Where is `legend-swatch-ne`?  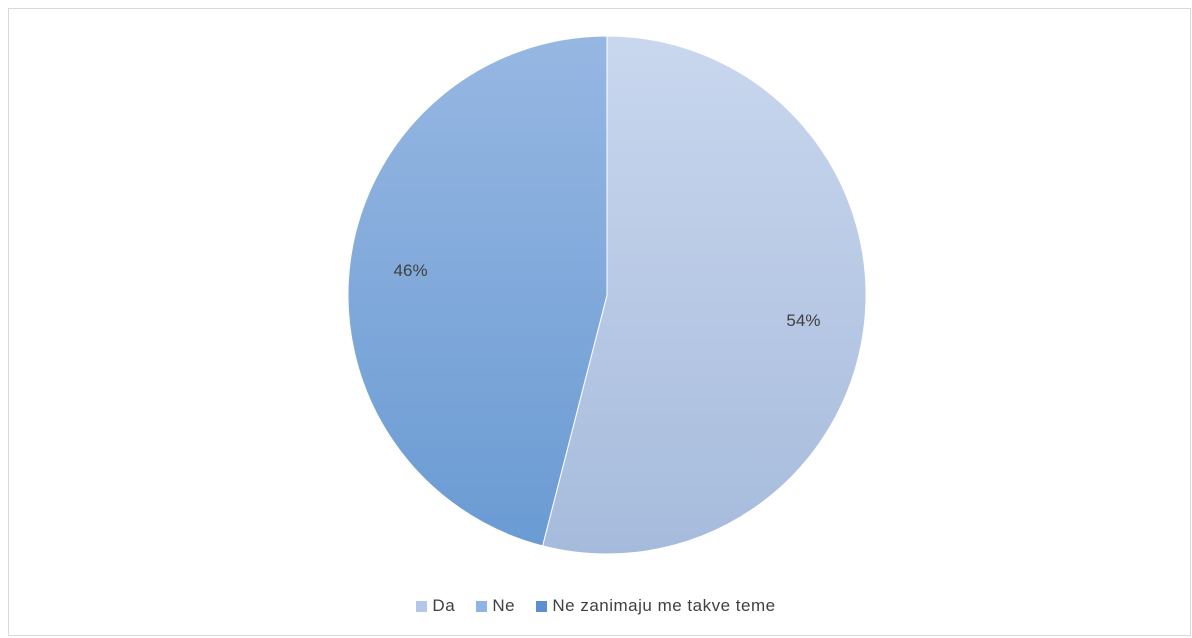 legend-swatch-ne is located at coordinates (482, 606).